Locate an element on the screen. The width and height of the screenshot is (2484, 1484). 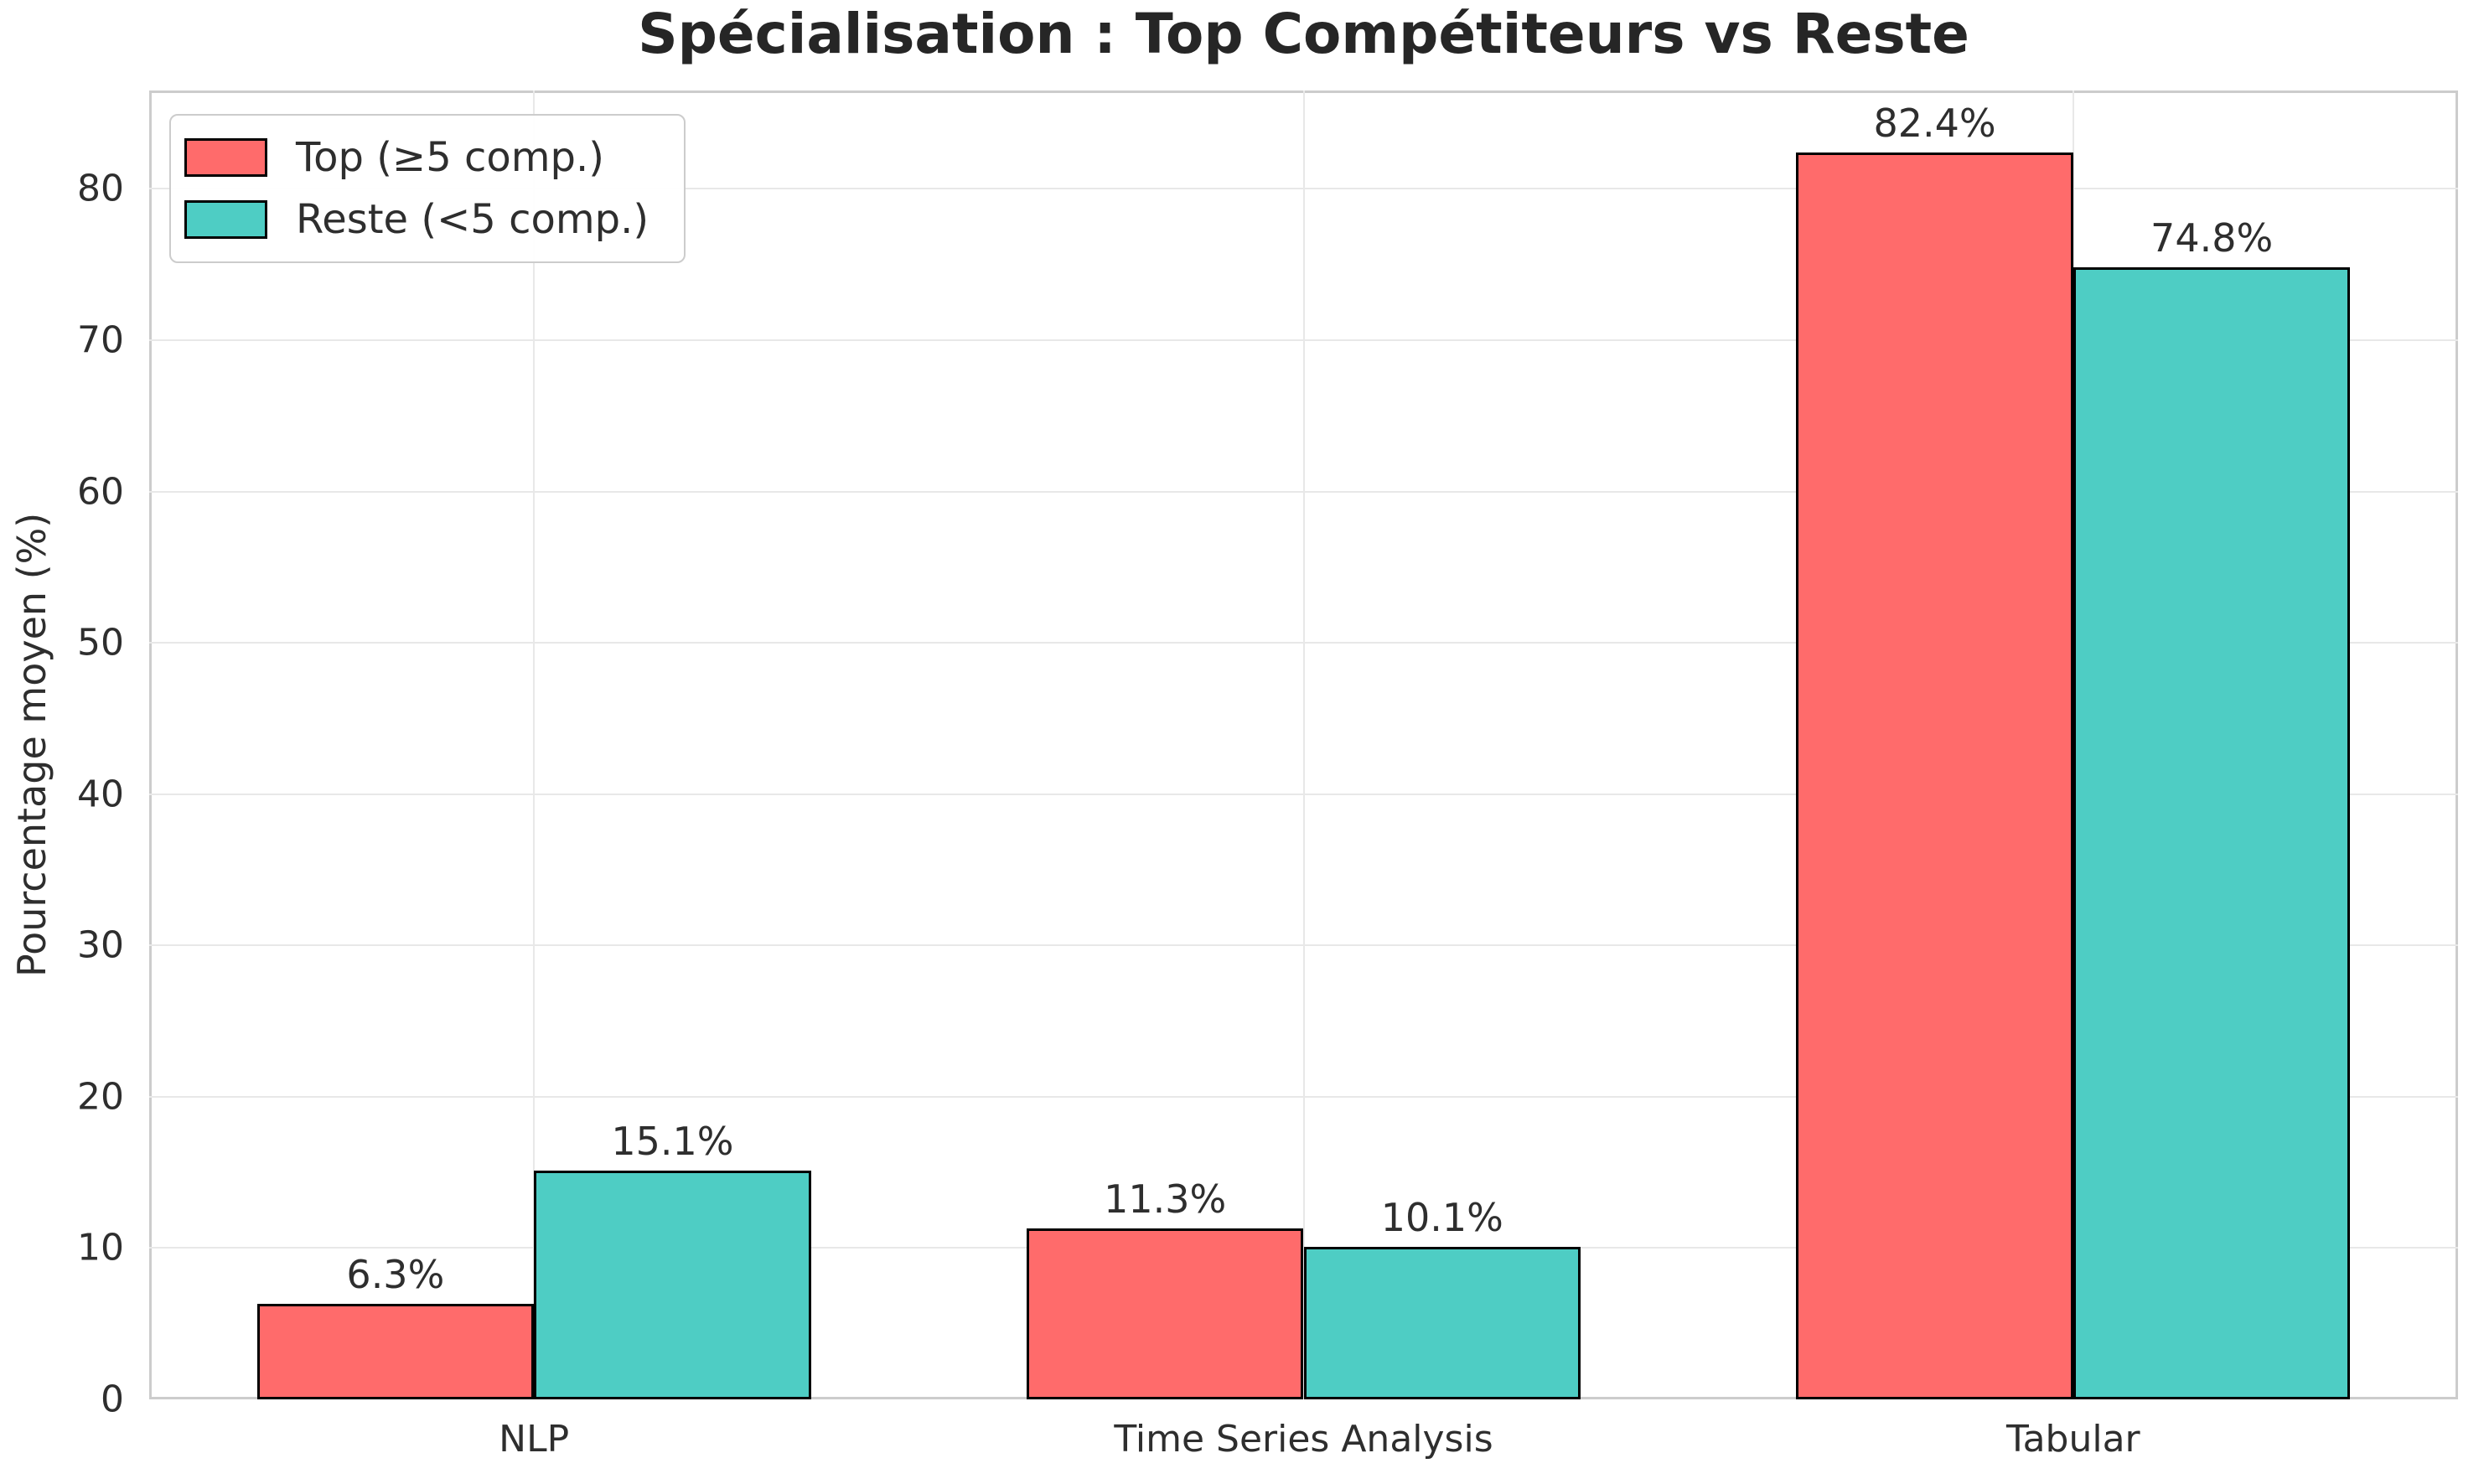
x-tick-label: Time Series Analysis is located at coordinates (1303, 1440).